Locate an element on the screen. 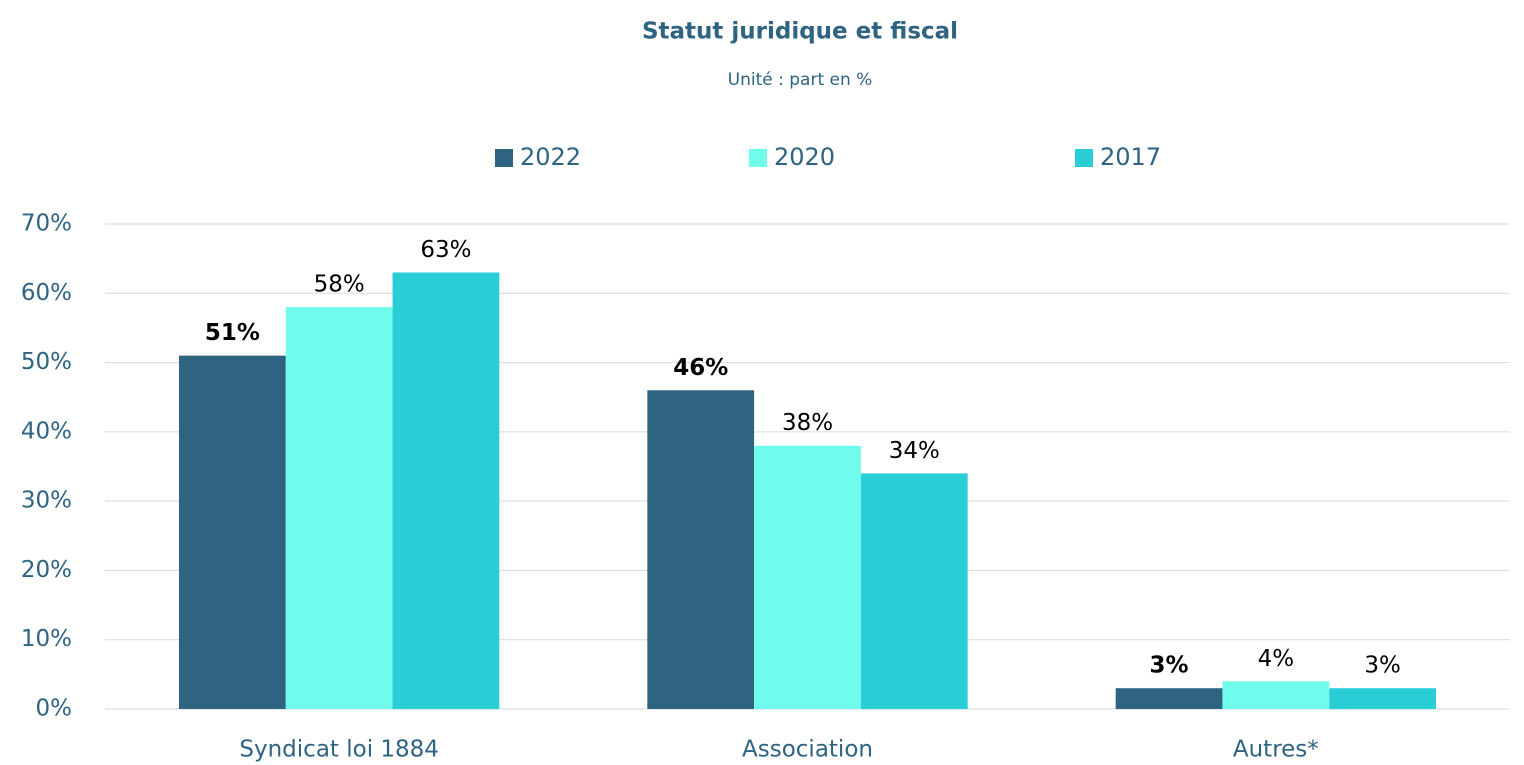  data-label: 46% is located at coordinates (700, 368).